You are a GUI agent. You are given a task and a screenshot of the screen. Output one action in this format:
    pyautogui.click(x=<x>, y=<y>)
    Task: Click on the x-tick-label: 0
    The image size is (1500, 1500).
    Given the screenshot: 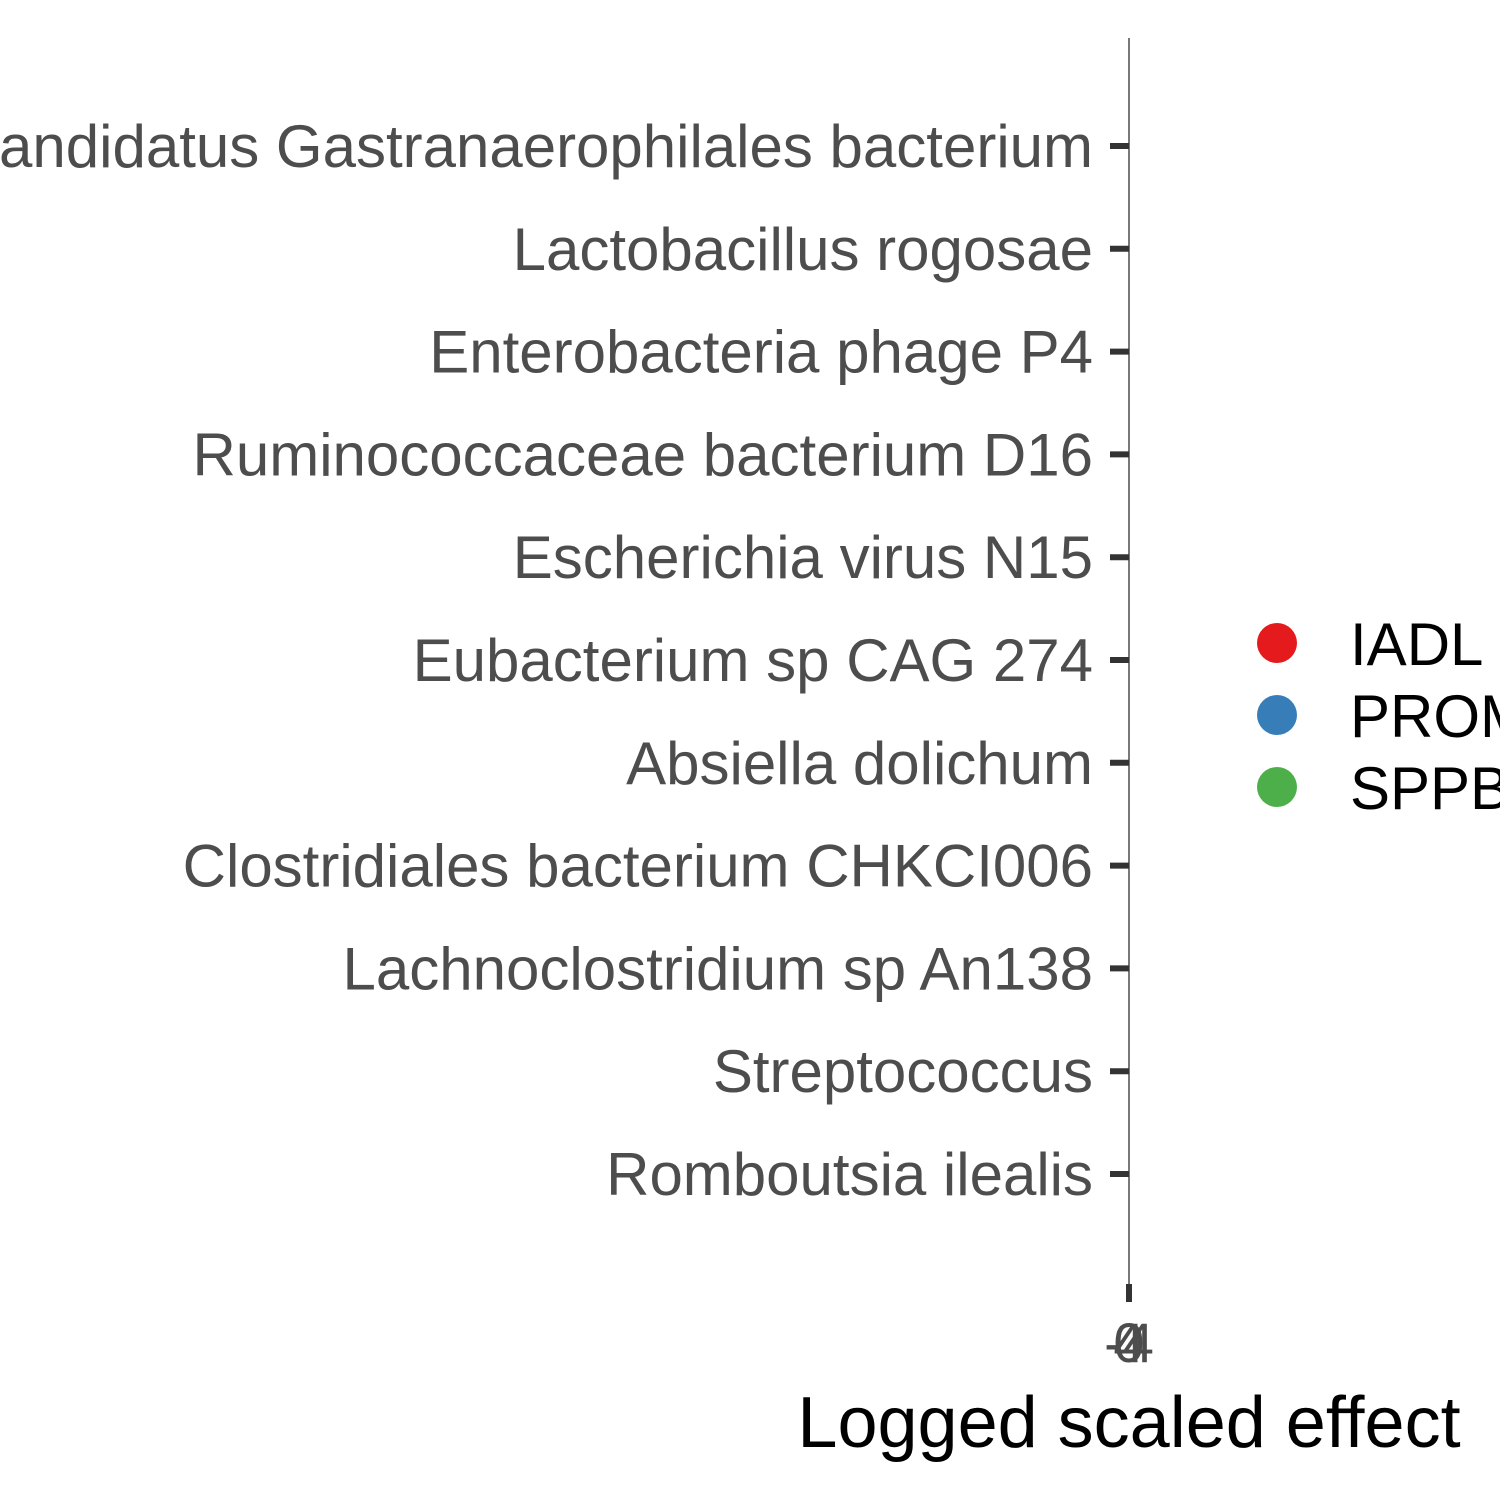 What is the action you would take?
    pyautogui.click(x=1128, y=1342)
    